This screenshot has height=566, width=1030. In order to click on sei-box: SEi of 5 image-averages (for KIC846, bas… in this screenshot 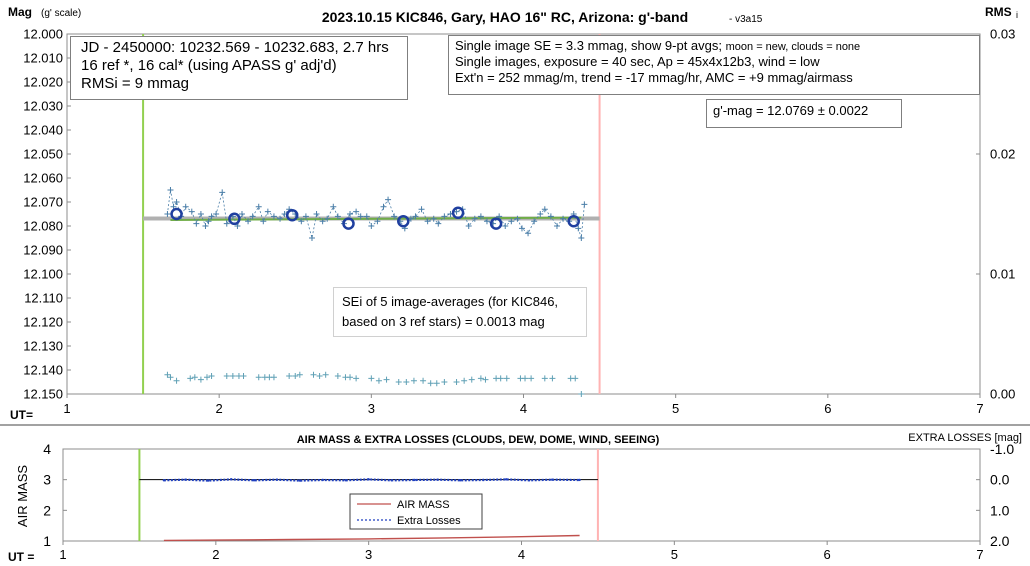, I will do `click(460, 312)`.